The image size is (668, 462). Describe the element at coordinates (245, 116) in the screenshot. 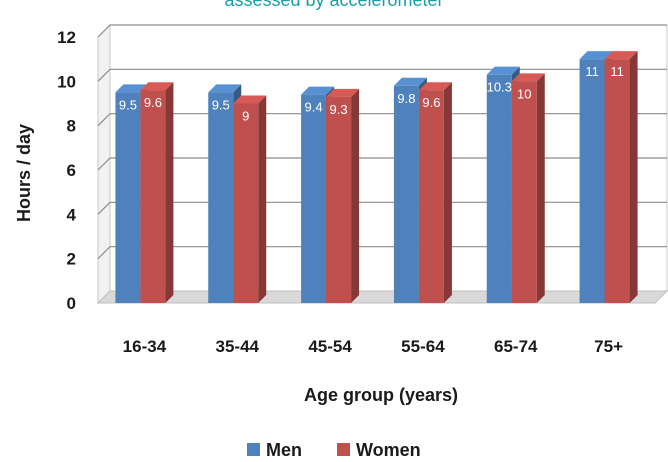

I see `data-label: 9` at that location.